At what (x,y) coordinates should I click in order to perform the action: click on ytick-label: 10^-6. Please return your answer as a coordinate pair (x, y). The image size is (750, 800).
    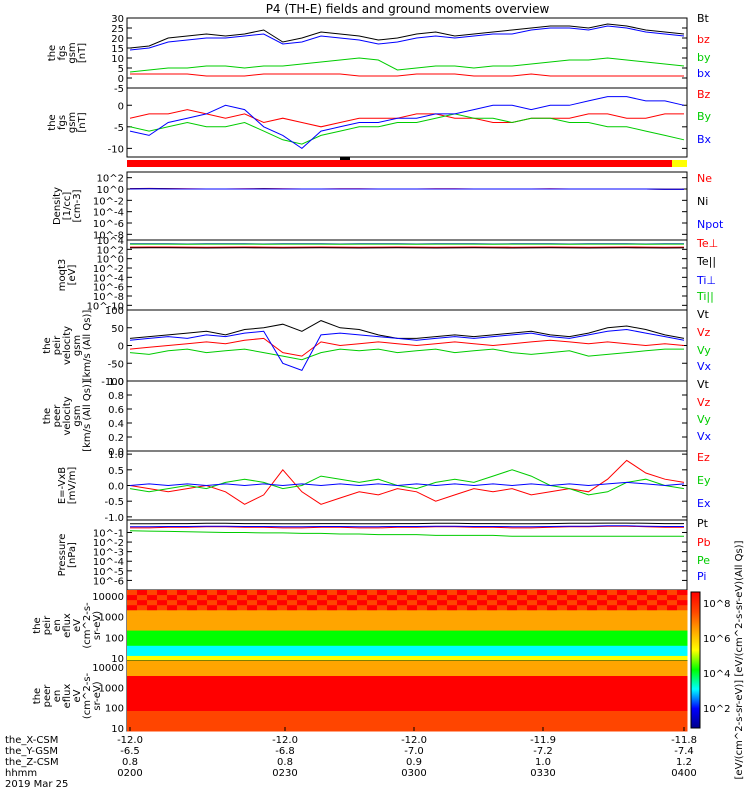
    Looking at the image, I should click on (108, 581).